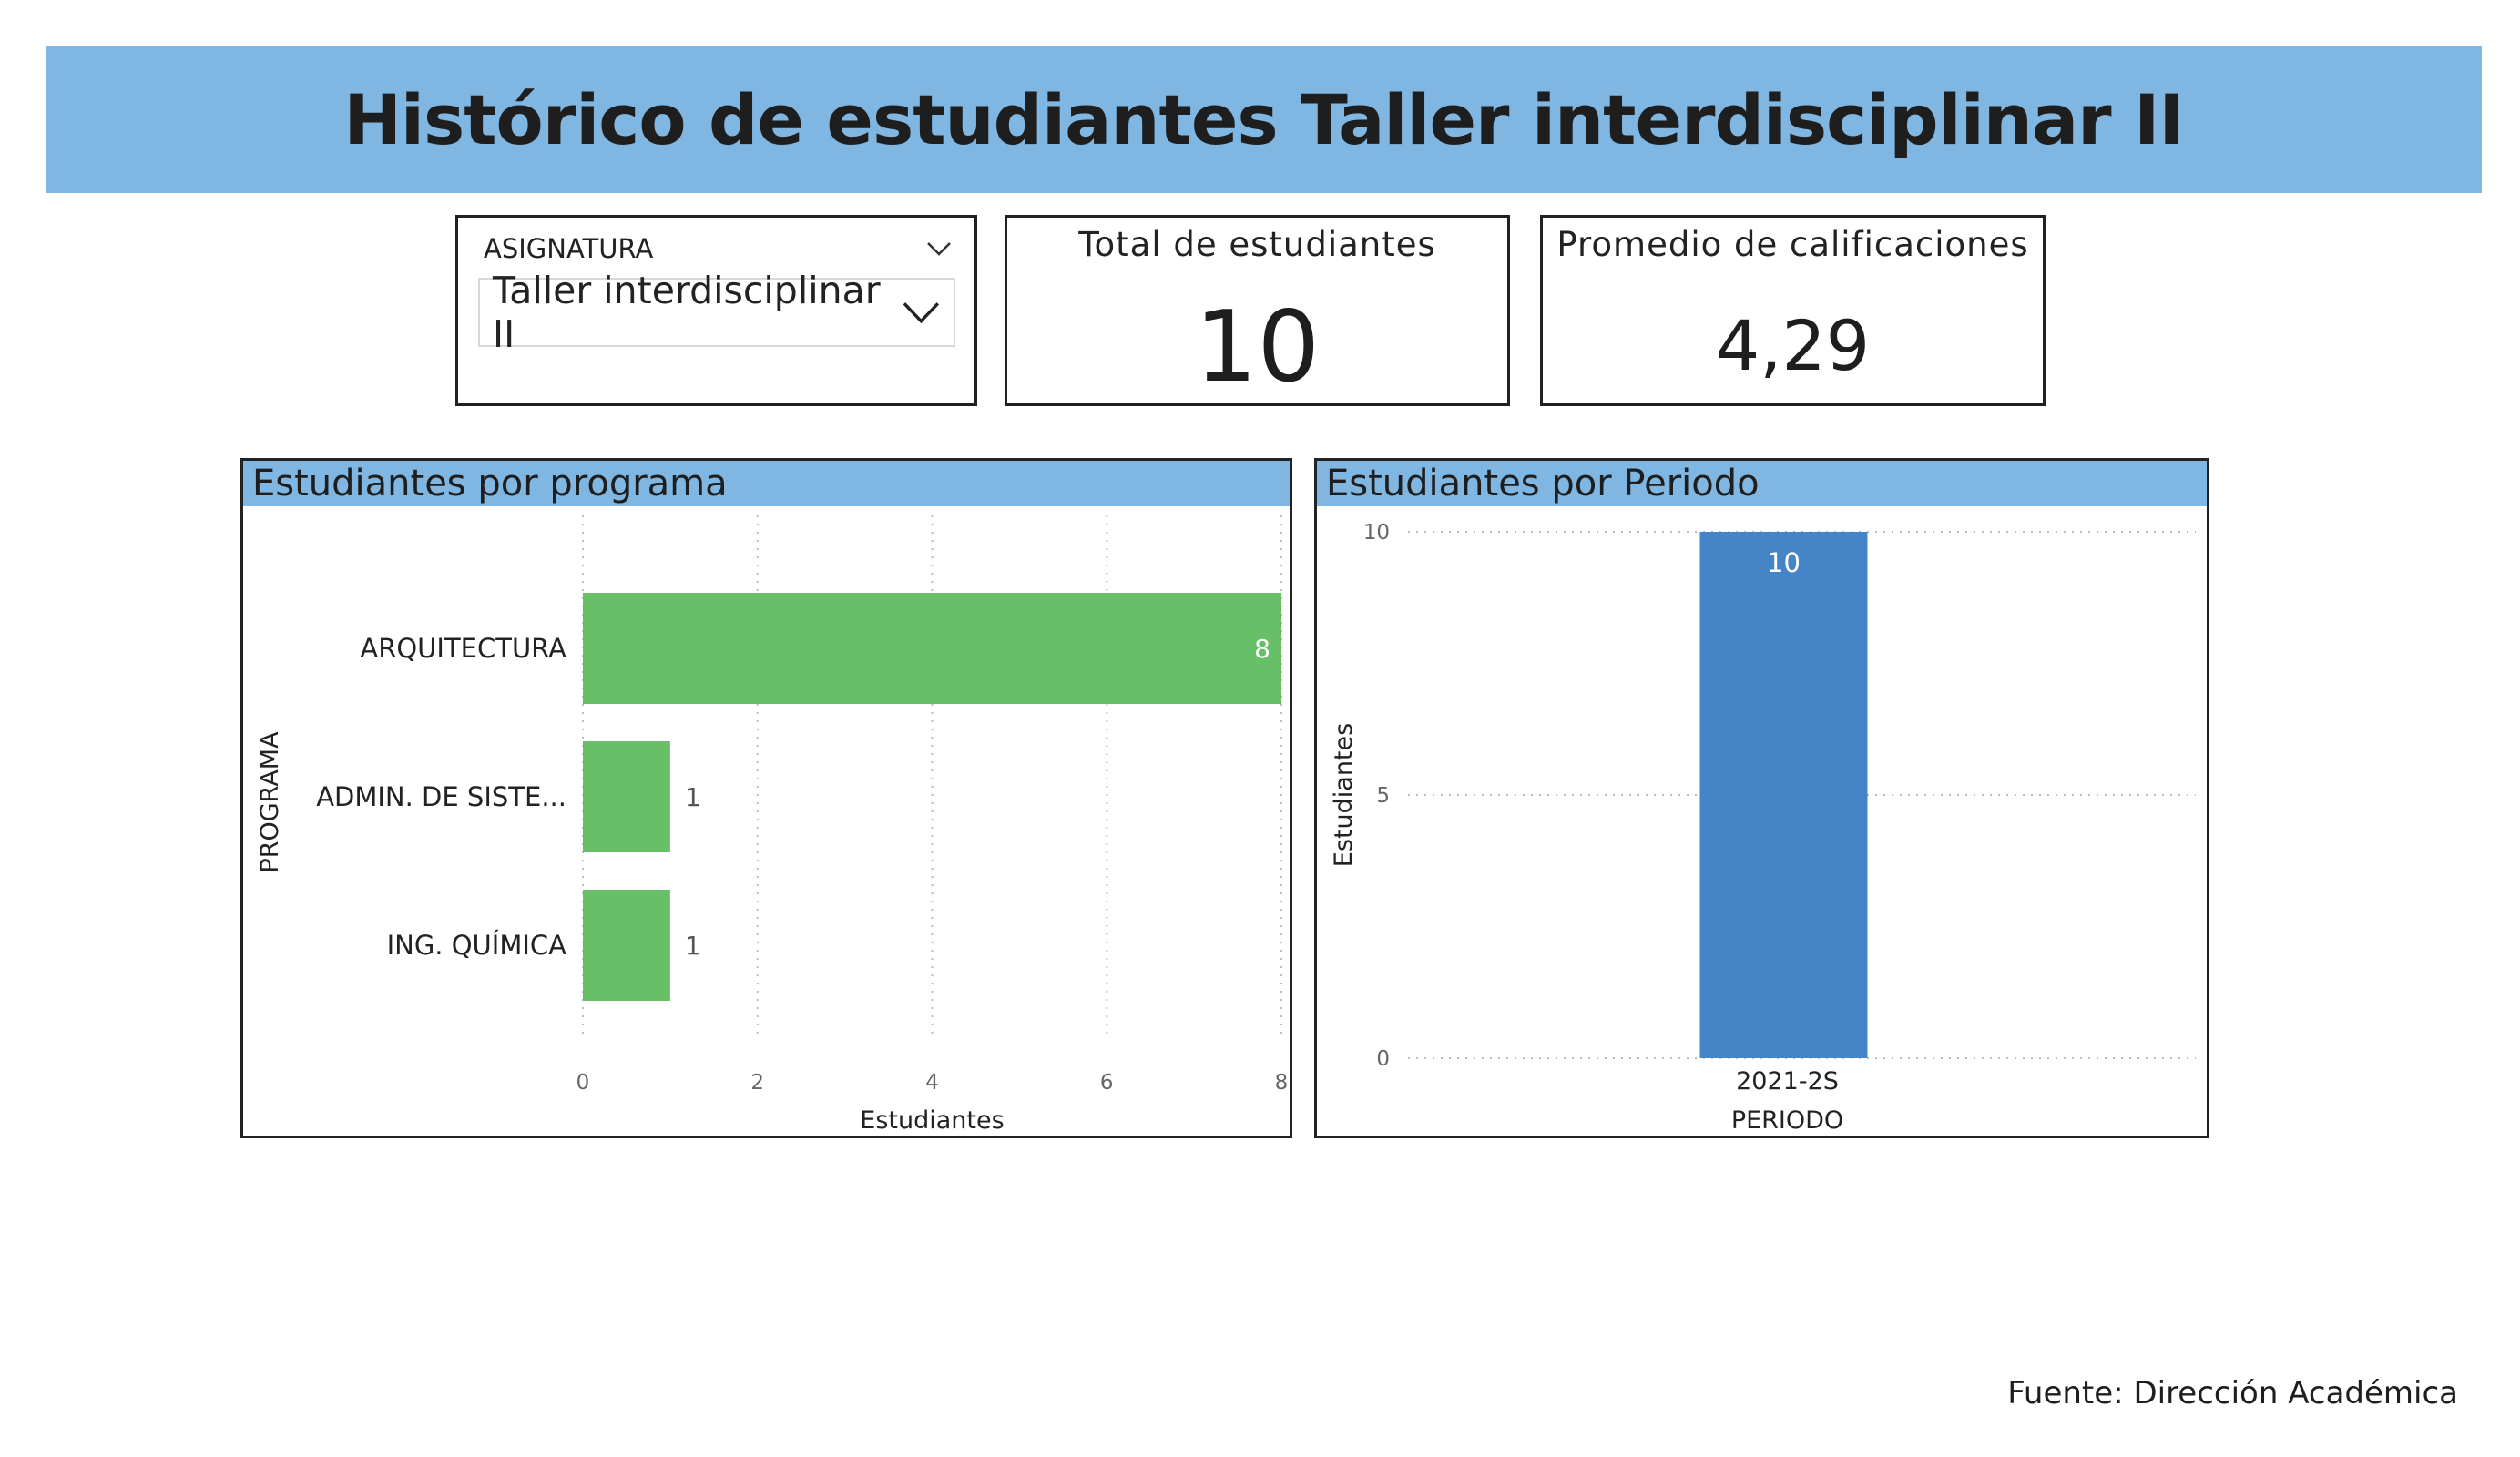 The height and width of the screenshot is (1457, 2520). What do you see at coordinates (1257, 347) in the screenshot?
I see `total-students-value: 10` at bounding box center [1257, 347].